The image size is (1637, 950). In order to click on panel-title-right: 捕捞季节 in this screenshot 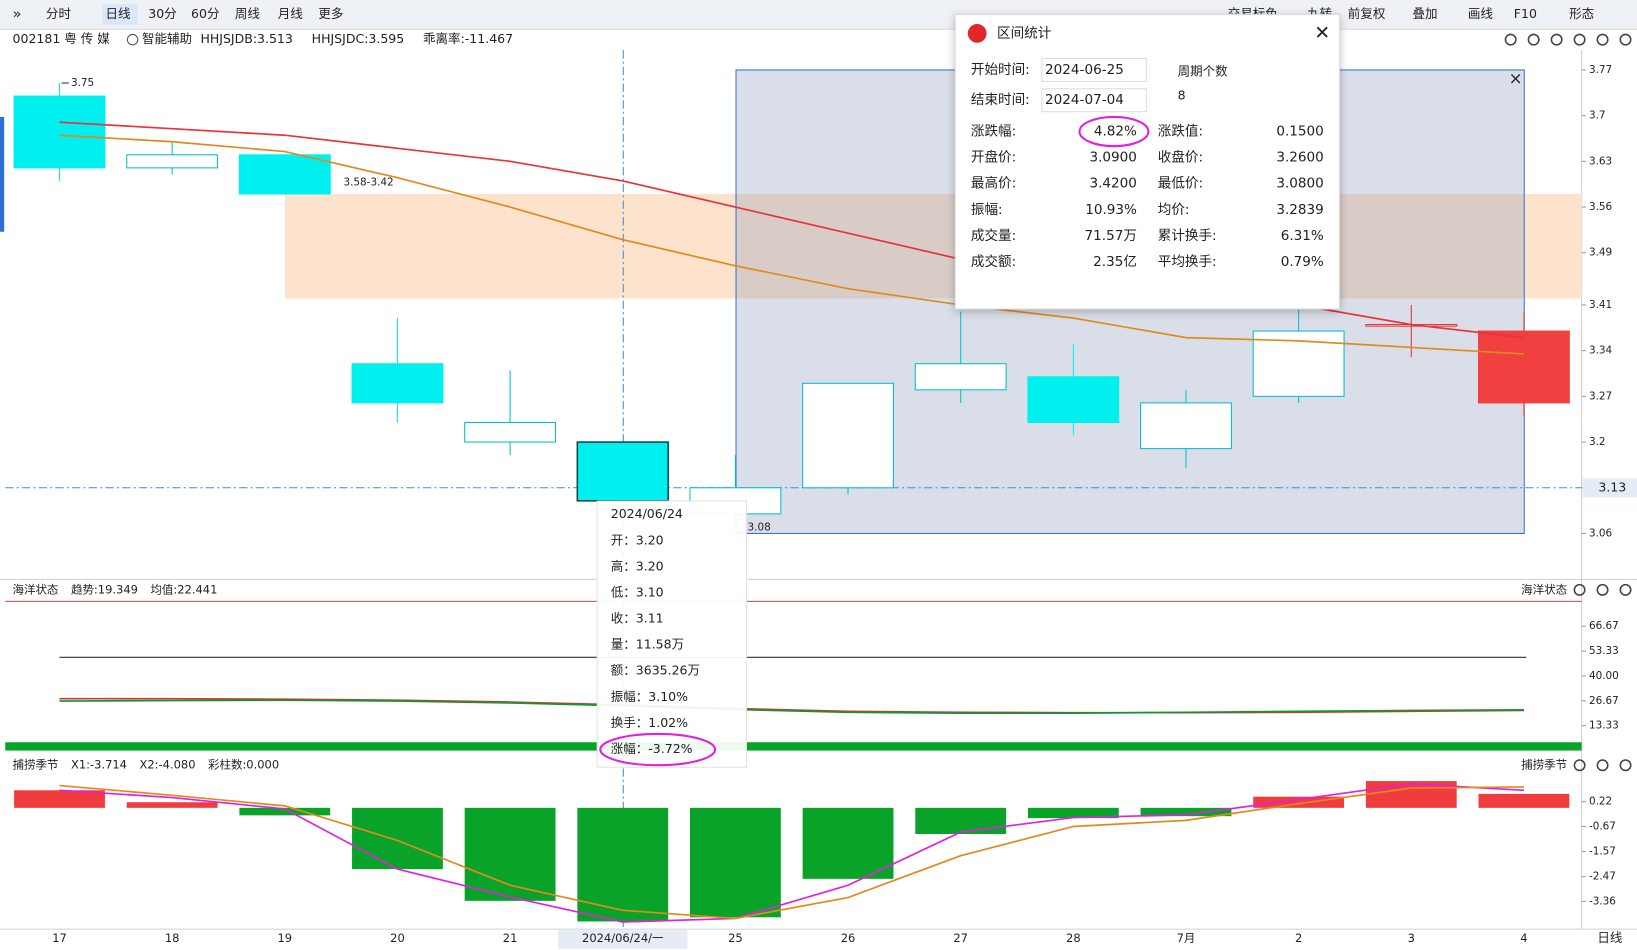, I will do `click(1544, 765)`.